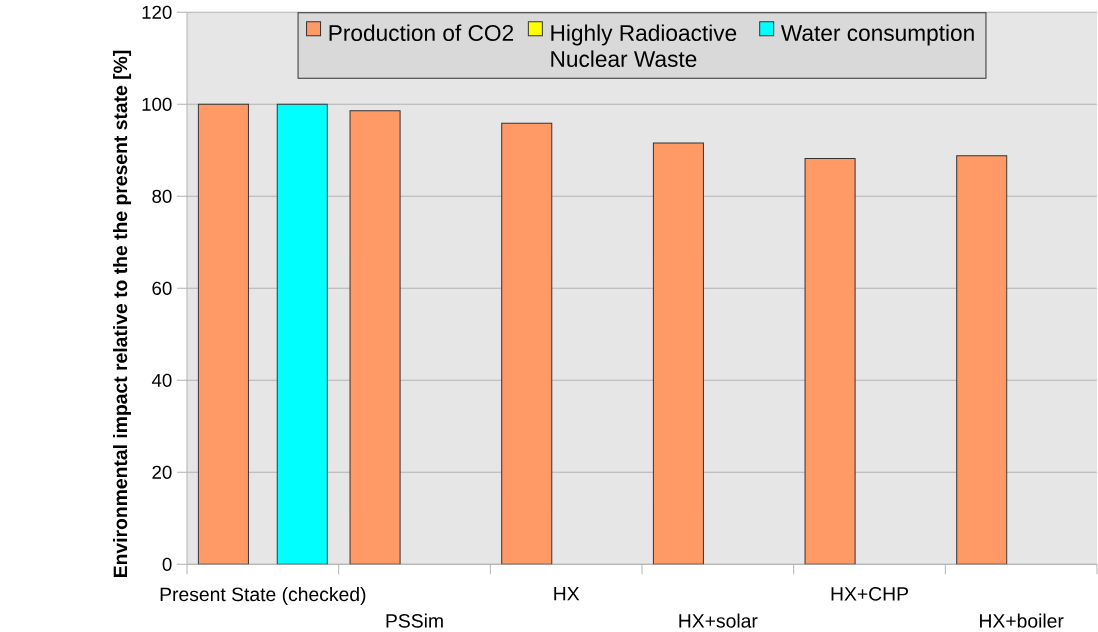 The width and height of the screenshot is (1098, 632). What do you see at coordinates (414, 620) in the screenshot?
I see `x-tick-label: PSSim` at bounding box center [414, 620].